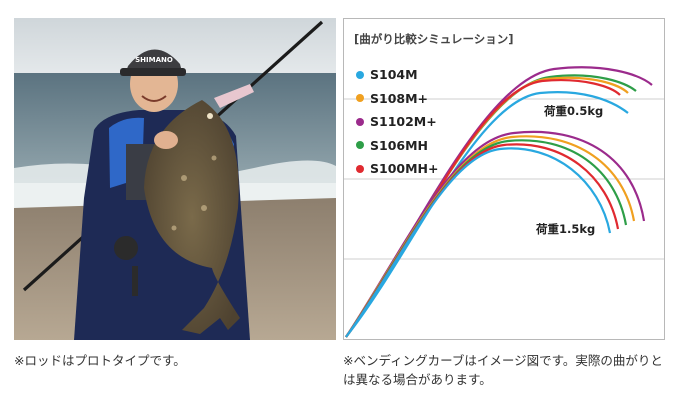 Image resolution: width=680 pixels, height=409 pixels. I want to click on legend-label: S108M+, so click(399, 98).